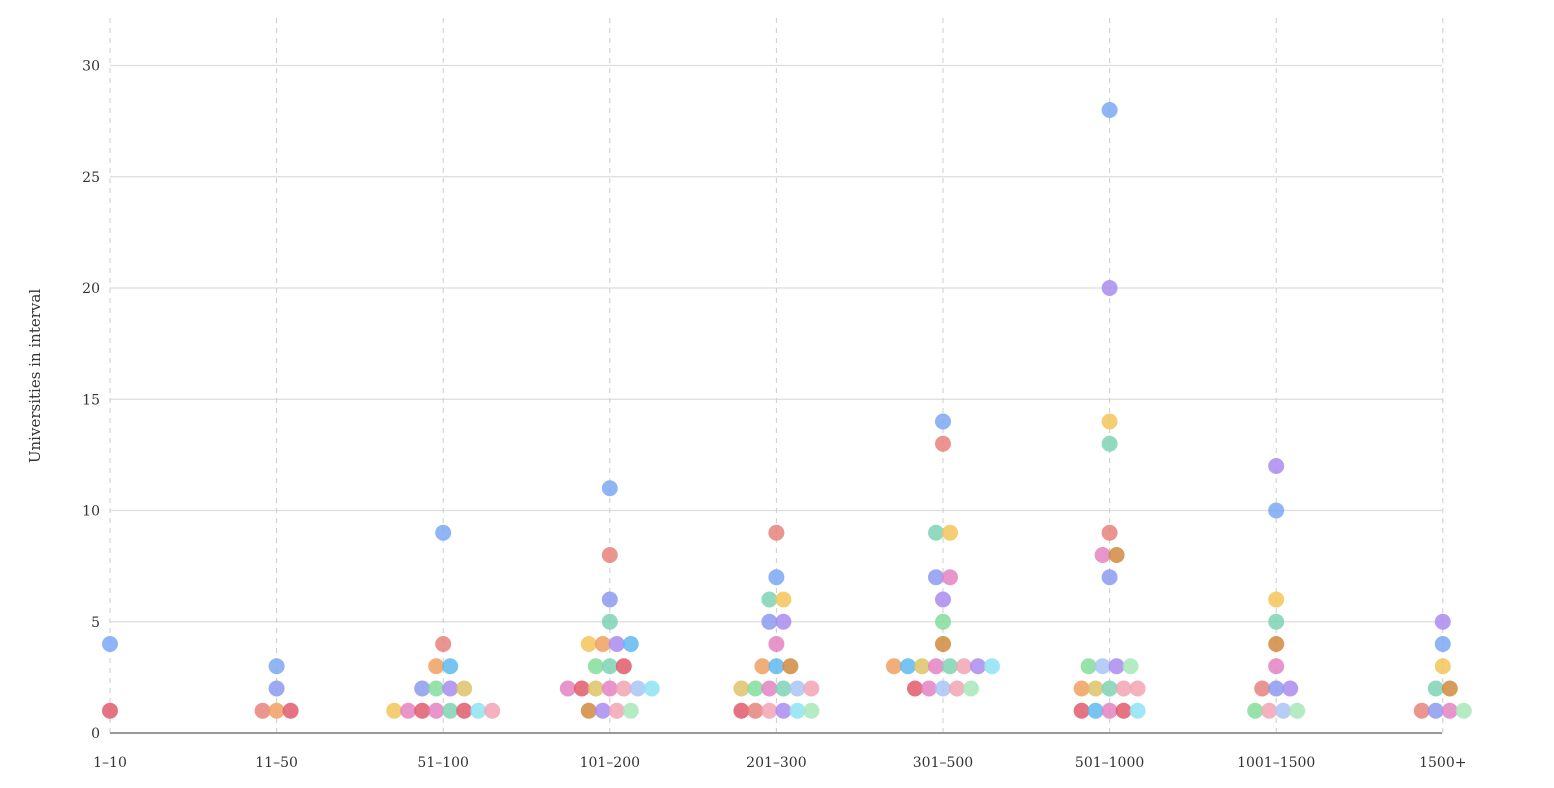  Describe the element at coordinates (1276, 763) in the screenshot. I see `x-tick-label: 1001–1500` at that location.